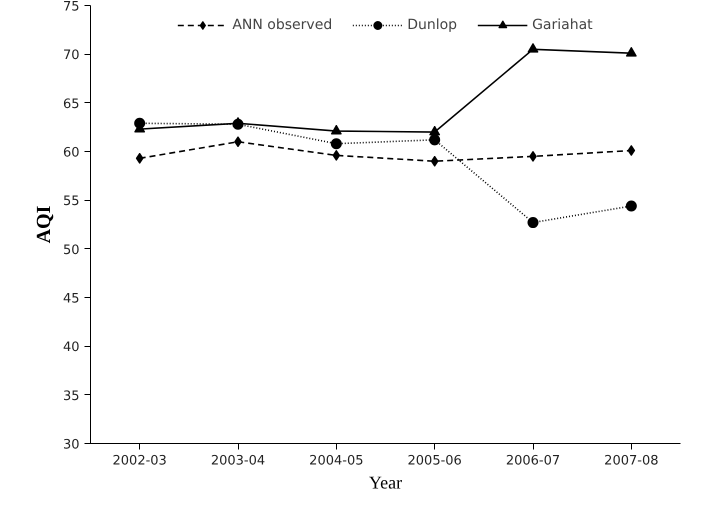  I want to click on y-tick-label: 60, so click(71, 153).